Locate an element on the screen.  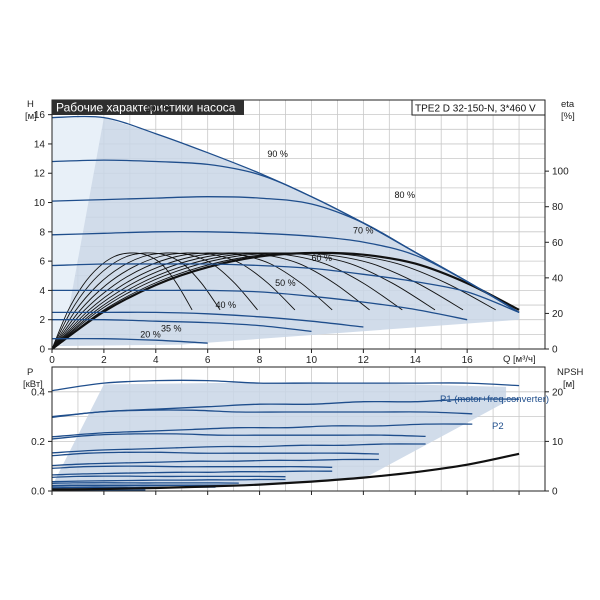
bottom-ylabel-right: NPSH is located at coordinates (570, 372).